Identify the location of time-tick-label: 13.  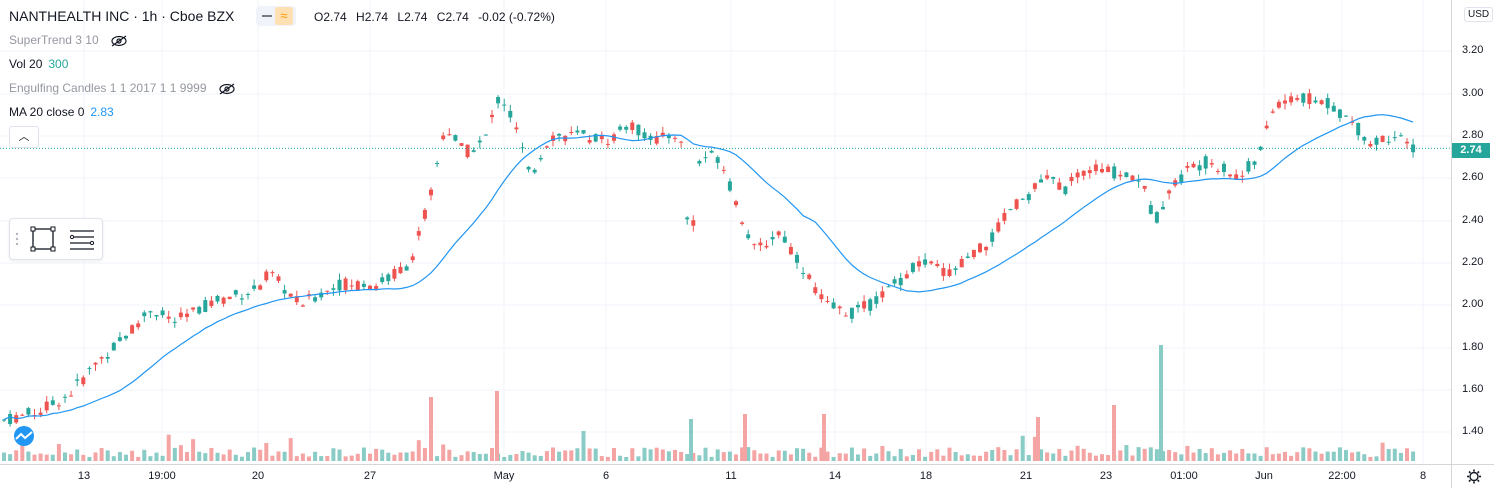
(84, 476).